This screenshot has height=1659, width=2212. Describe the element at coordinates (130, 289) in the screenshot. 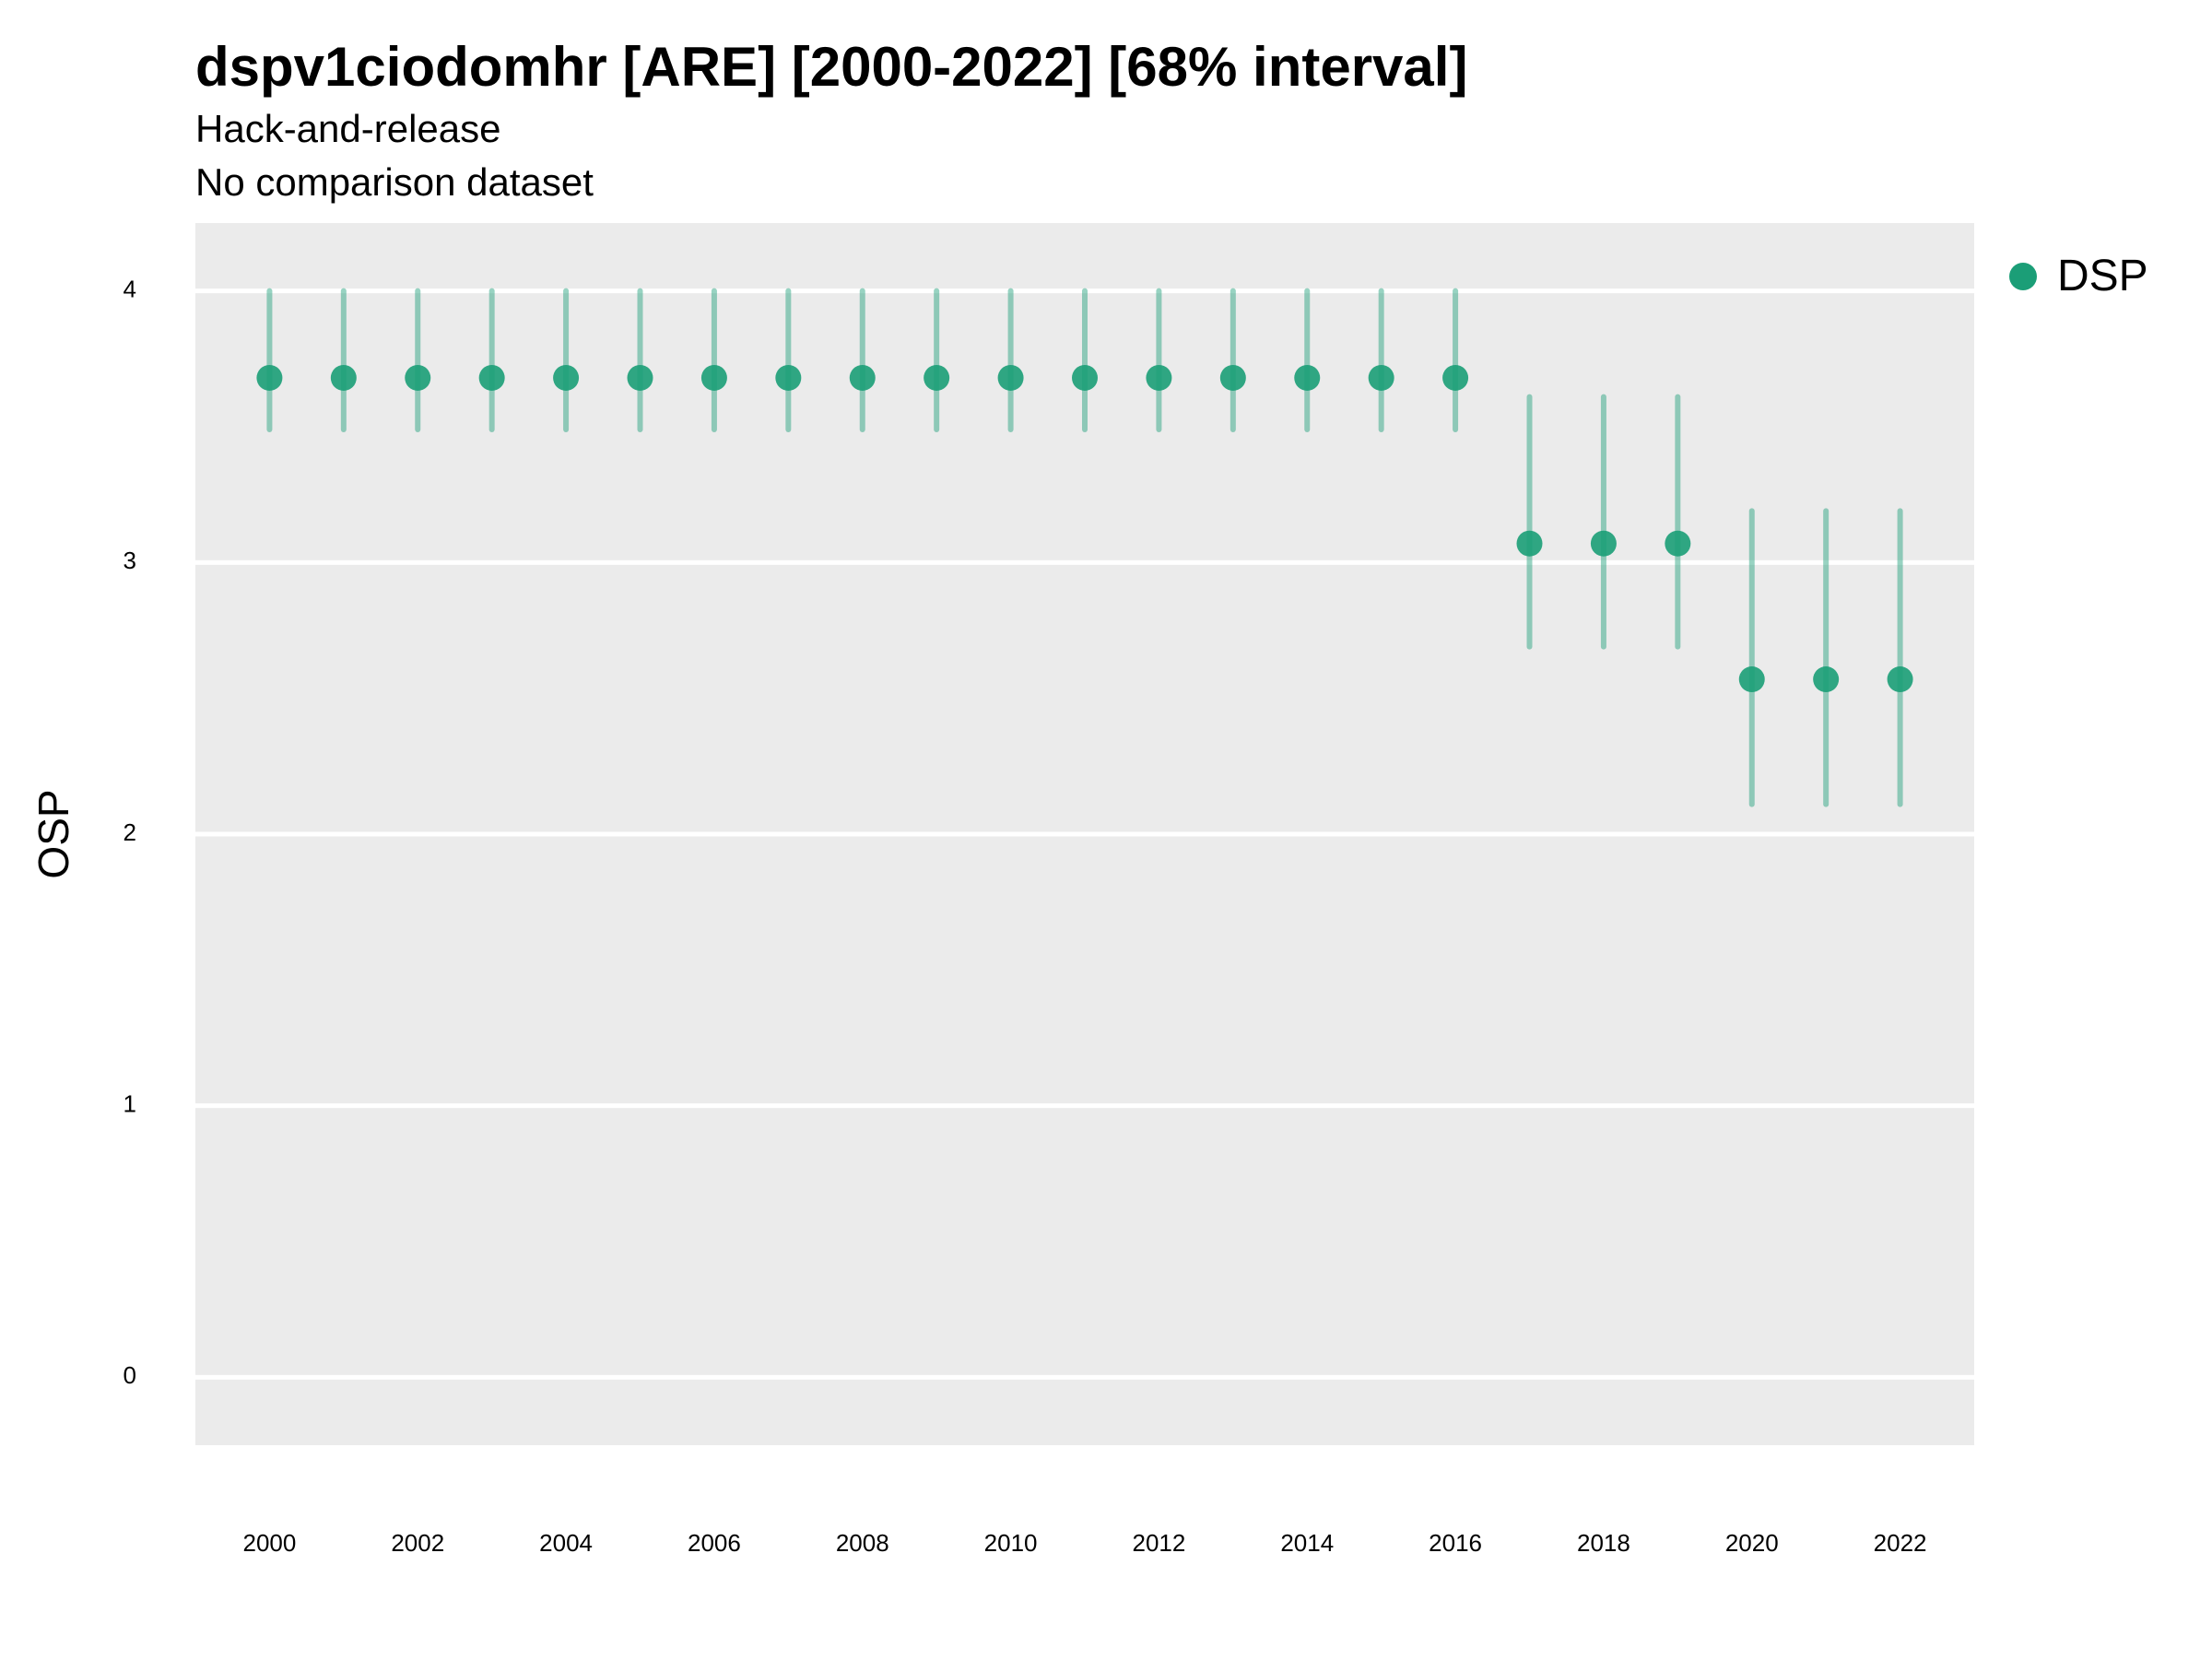

I see `y-tick-label: 4` at that location.